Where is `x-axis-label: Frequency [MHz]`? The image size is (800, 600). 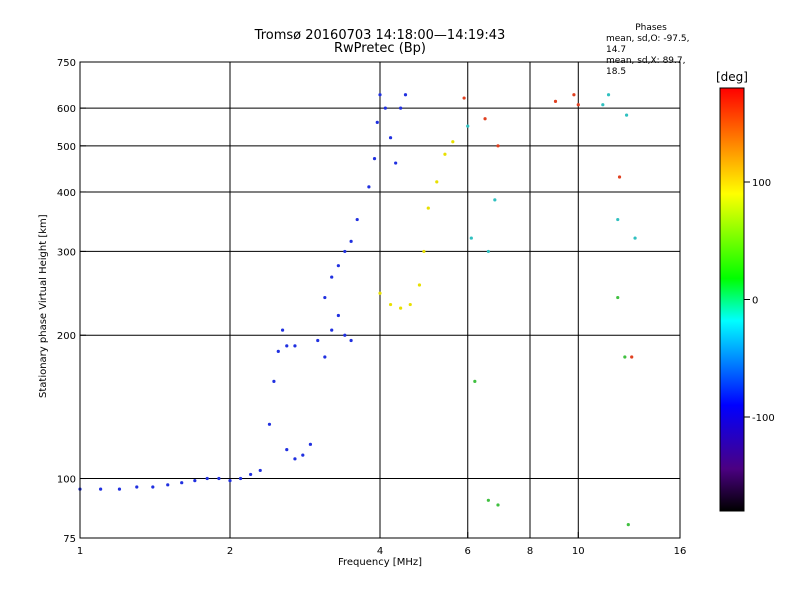
x-axis-label: Frequency [MHz] is located at coordinates (380, 562).